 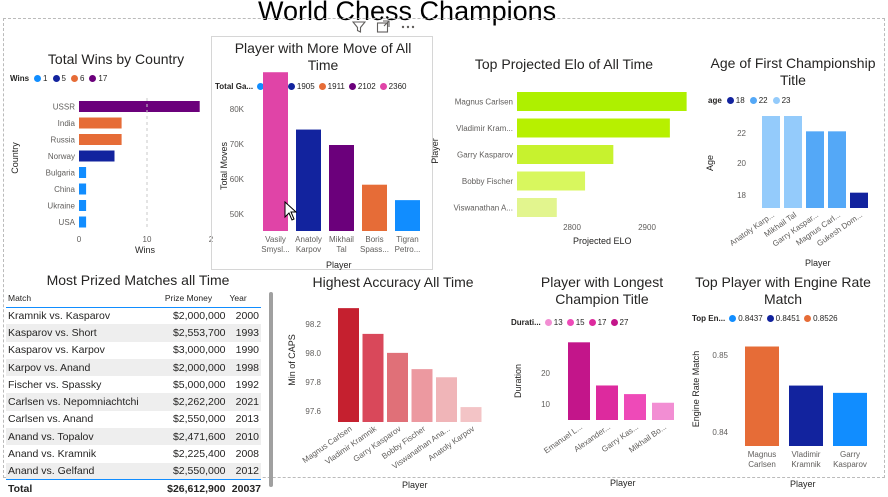 What do you see at coordinates (133, 437) in the screenshot?
I see `table-row: Anand vs. Topalov $2,471,600 2010` at bounding box center [133, 437].